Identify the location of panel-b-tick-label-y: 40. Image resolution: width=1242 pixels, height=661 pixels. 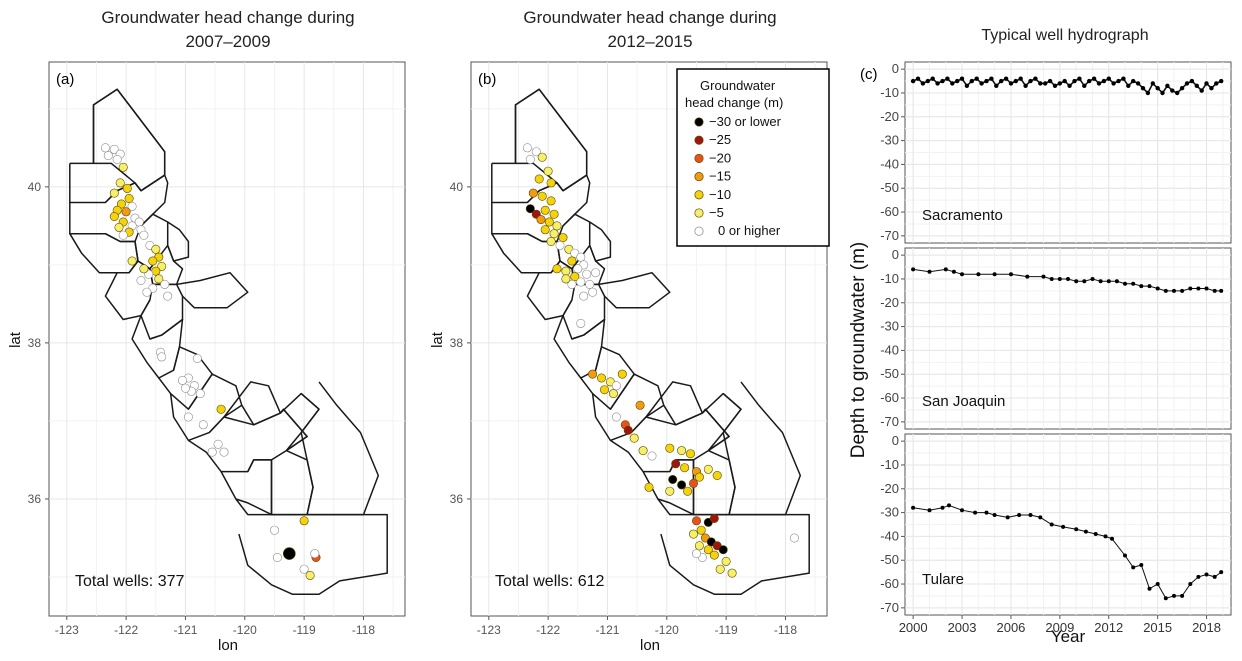
(457, 187).